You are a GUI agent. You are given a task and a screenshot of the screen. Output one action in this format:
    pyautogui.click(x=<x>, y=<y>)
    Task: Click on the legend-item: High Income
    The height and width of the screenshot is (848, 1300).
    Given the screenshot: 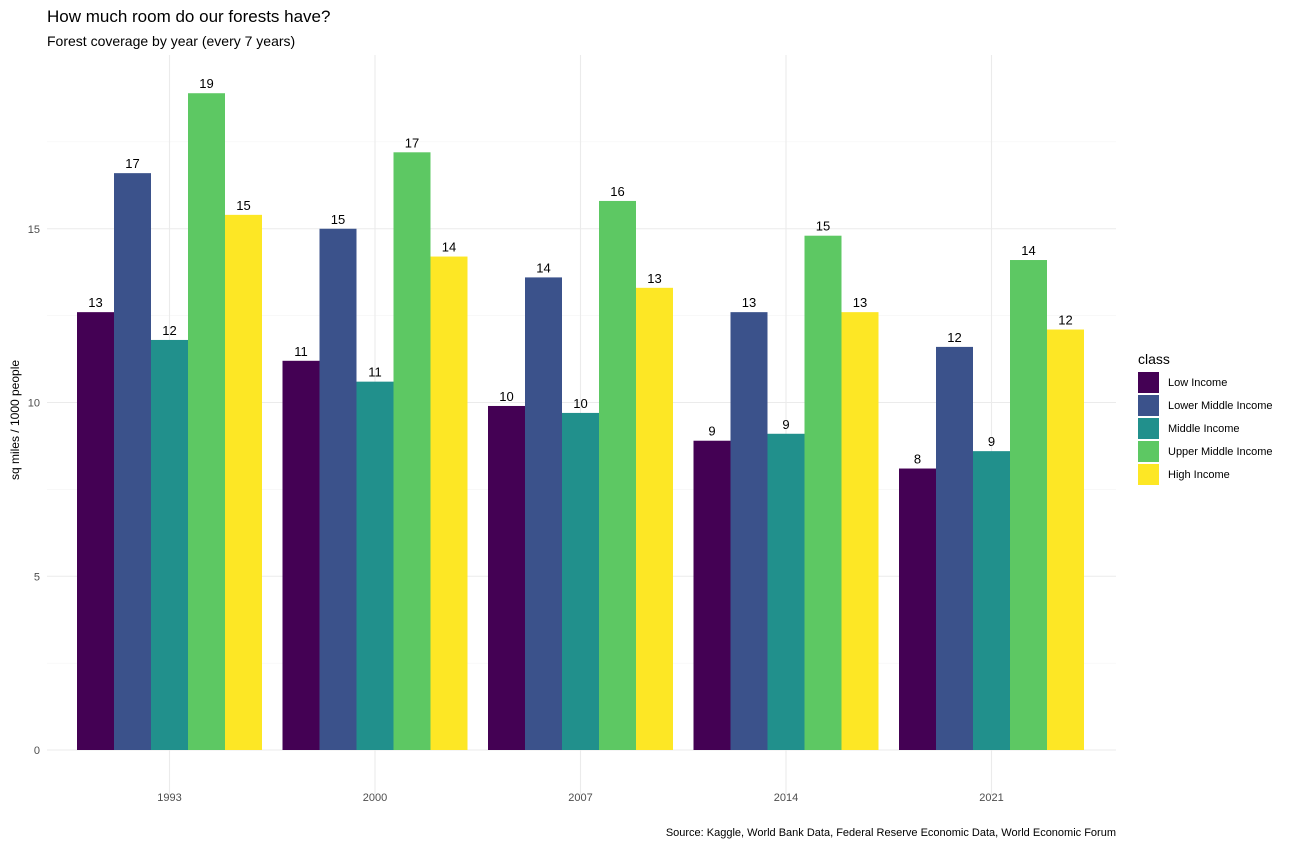 What is the action you would take?
    pyautogui.click(x=1205, y=474)
    